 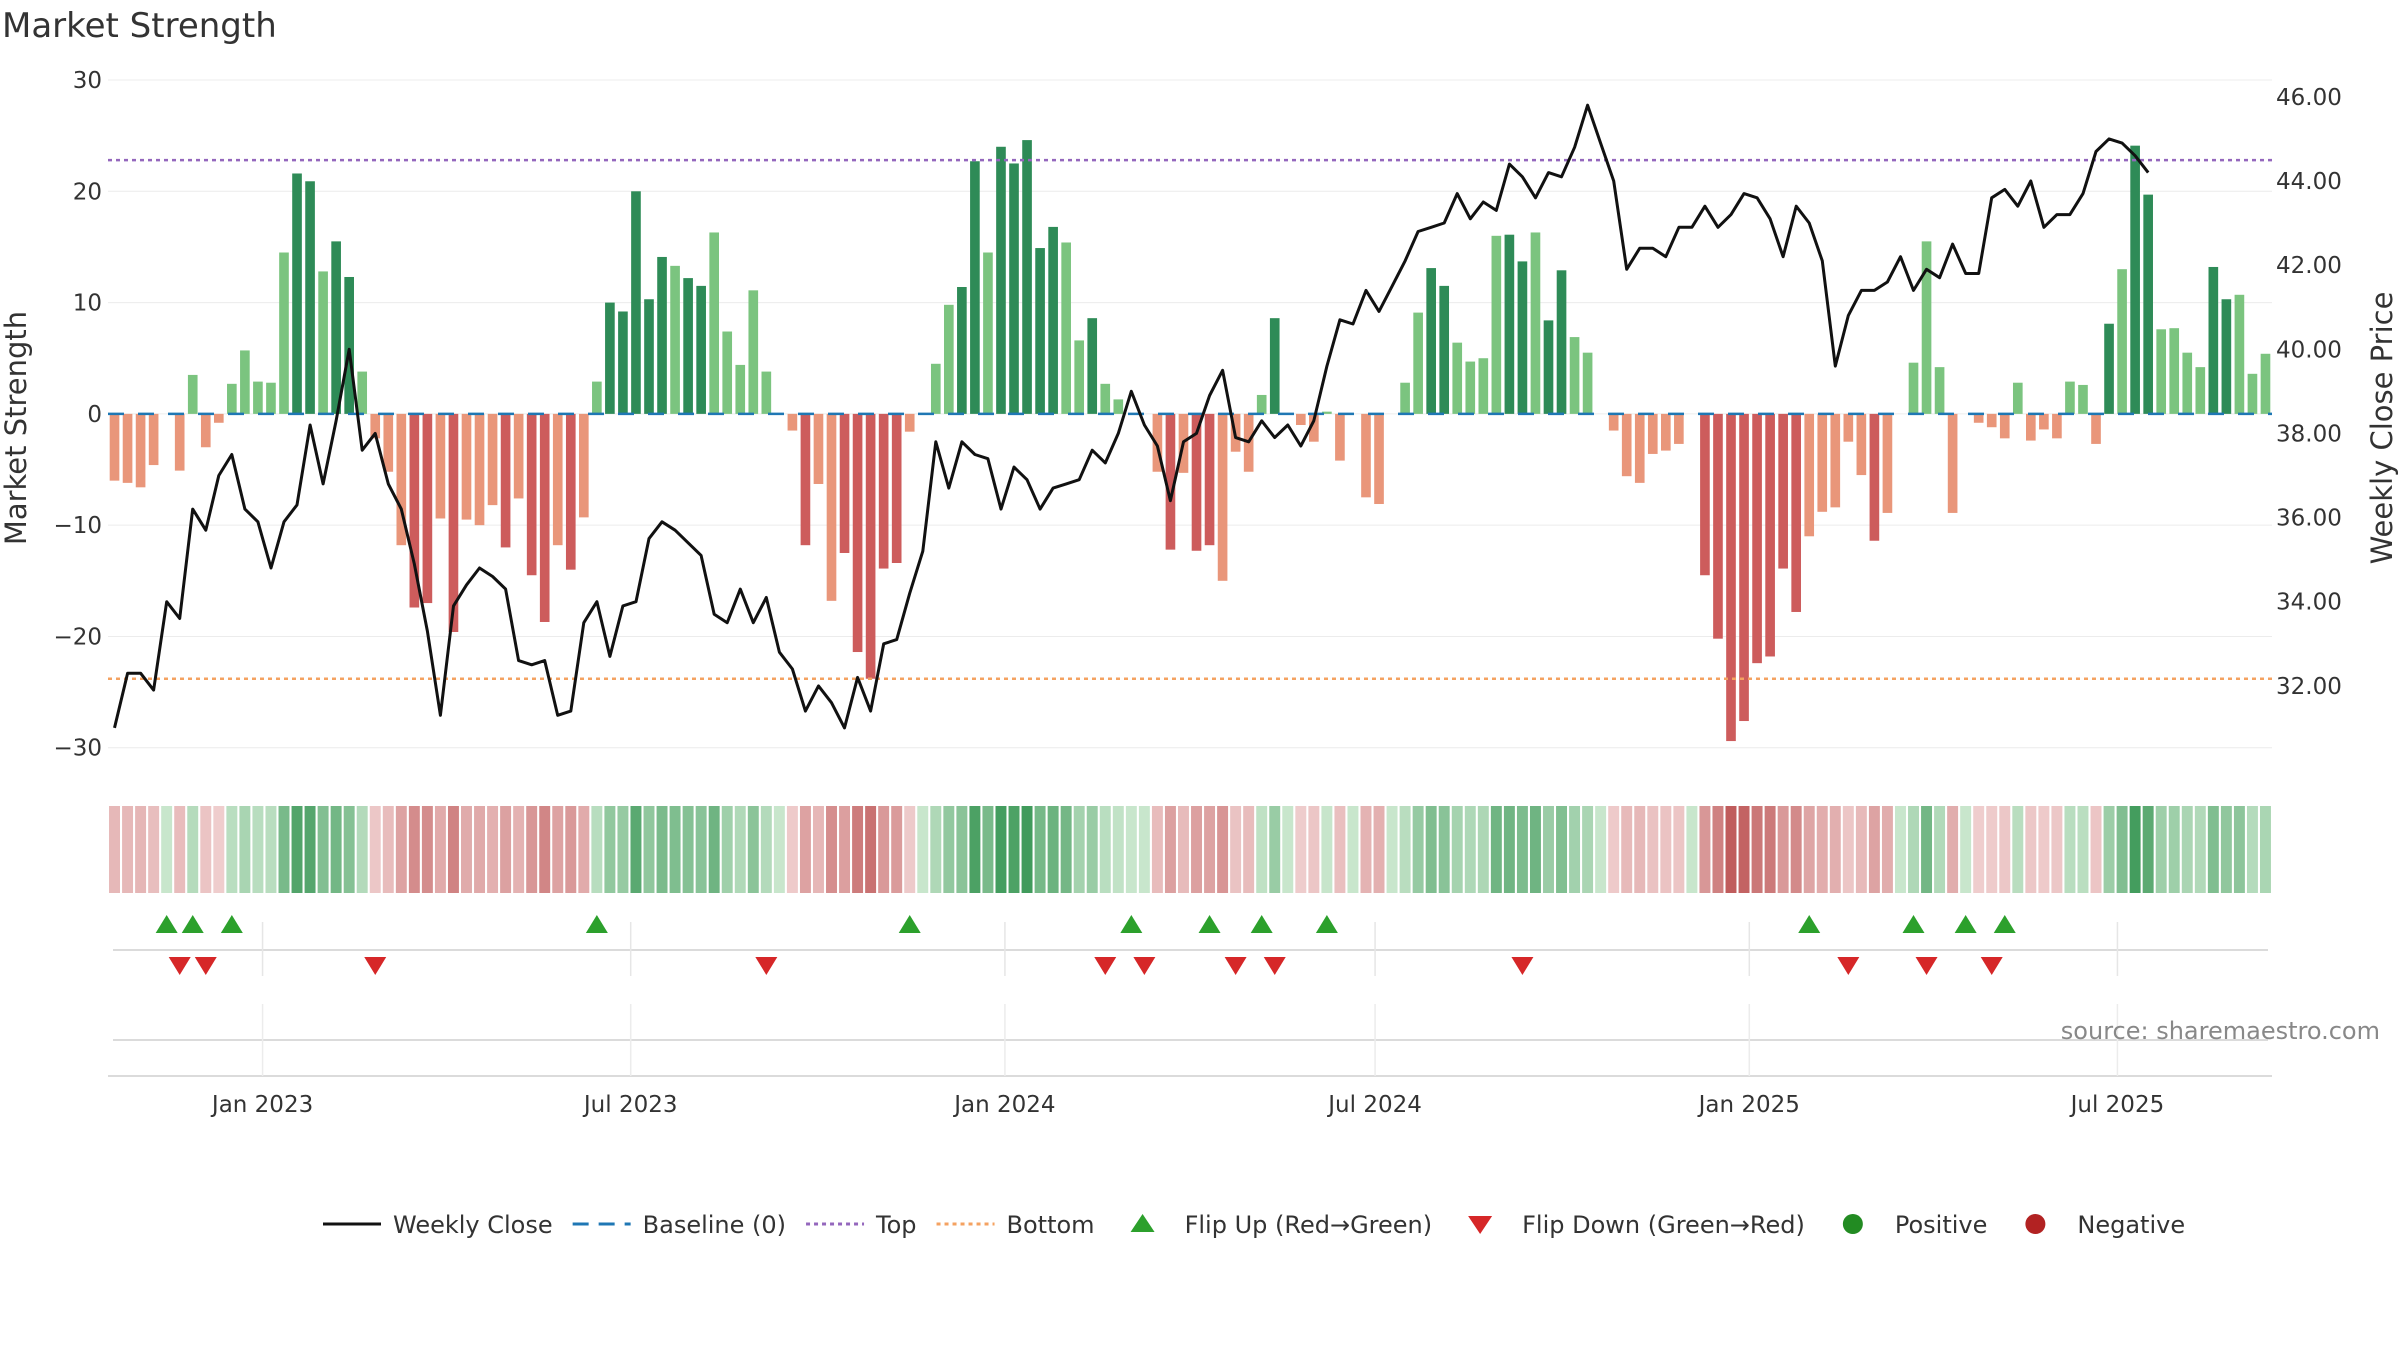 What do you see at coordinates (1309, 1225) in the screenshot?
I see `legend-label: Flip Up (Red→Green)` at bounding box center [1309, 1225].